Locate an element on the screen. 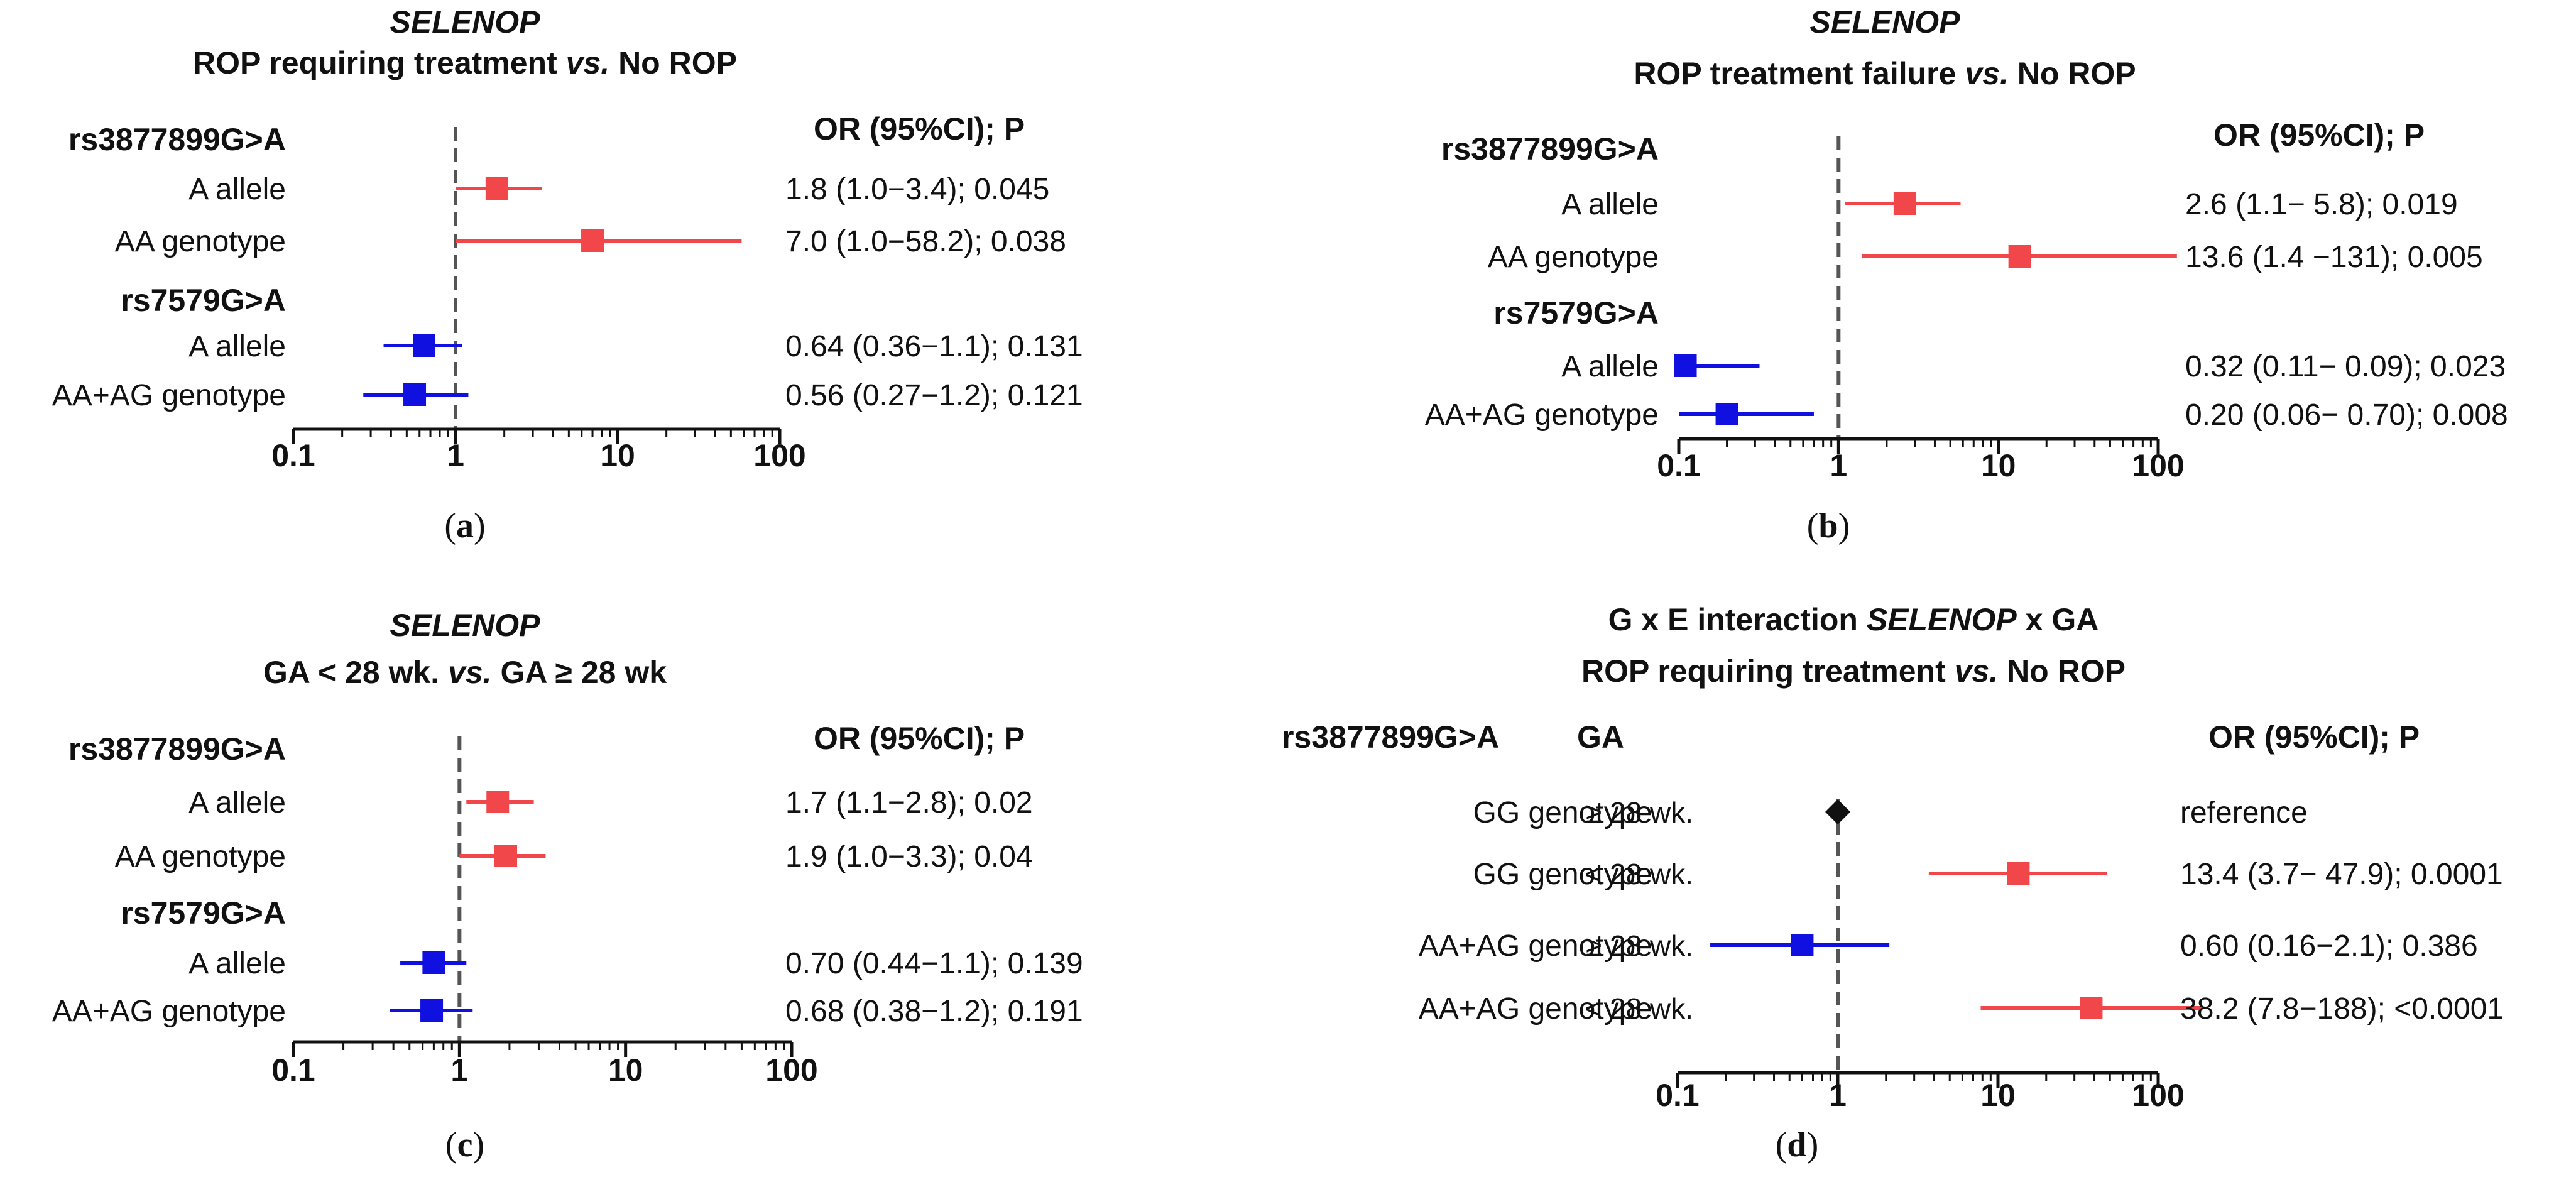 This screenshot has height=1182, width=2576. panel-c-row-stat: 0.70 (0.44−1.1); 0.139 is located at coordinates (934, 963).